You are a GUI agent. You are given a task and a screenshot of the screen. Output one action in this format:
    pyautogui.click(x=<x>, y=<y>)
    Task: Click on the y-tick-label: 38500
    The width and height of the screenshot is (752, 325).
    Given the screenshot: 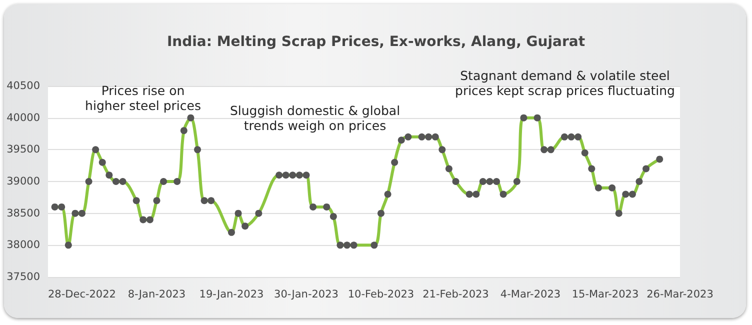 What is the action you would take?
    pyautogui.click(x=23, y=213)
    